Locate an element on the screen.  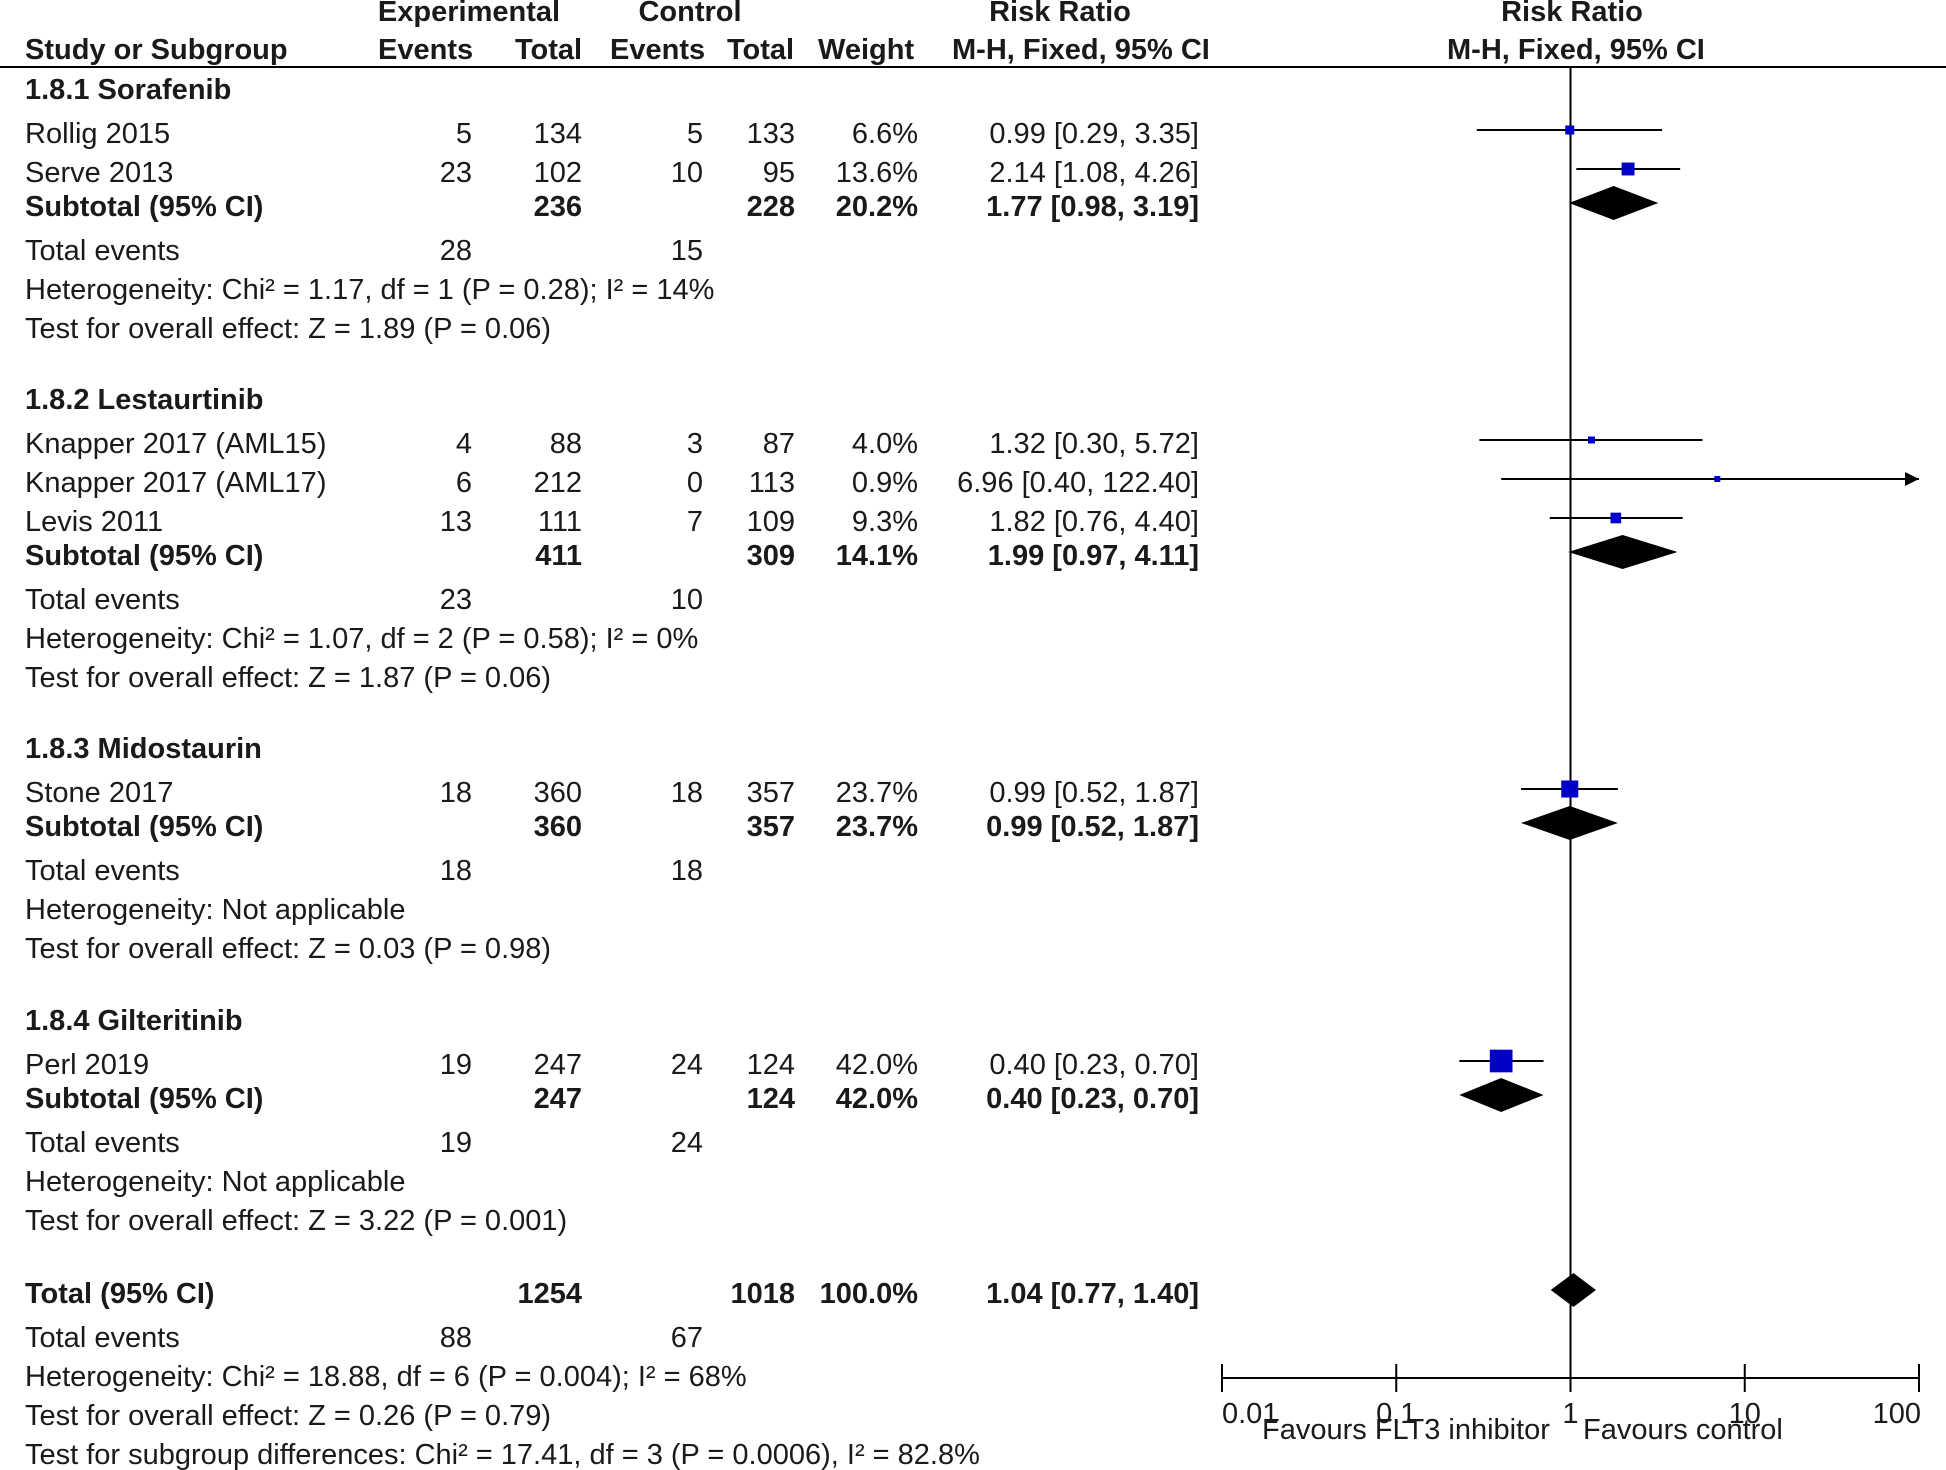
header-ctl-total: Total is located at coordinates (761, 50).